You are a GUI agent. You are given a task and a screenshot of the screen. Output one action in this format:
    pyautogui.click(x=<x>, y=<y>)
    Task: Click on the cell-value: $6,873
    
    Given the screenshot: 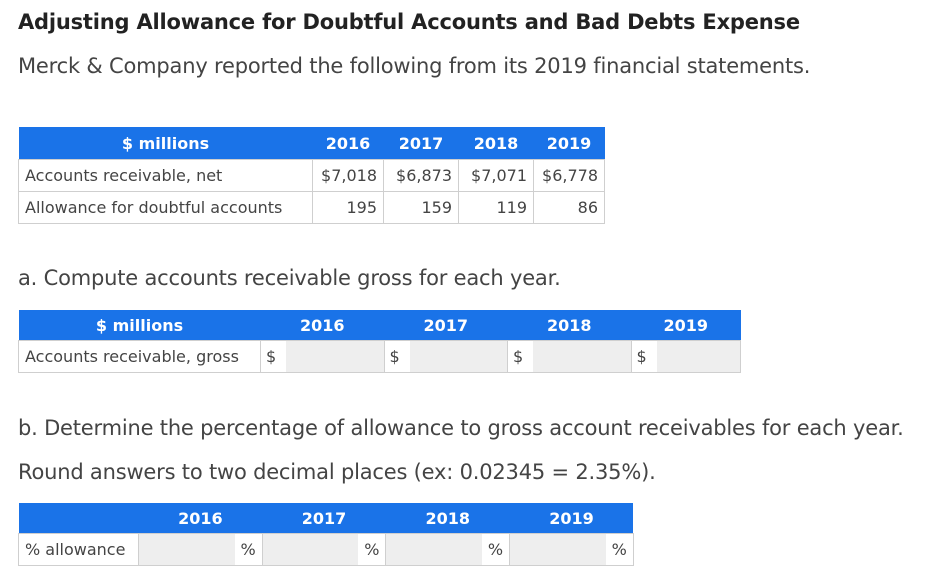 What is the action you would take?
    pyautogui.click(x=421, y=175)
    